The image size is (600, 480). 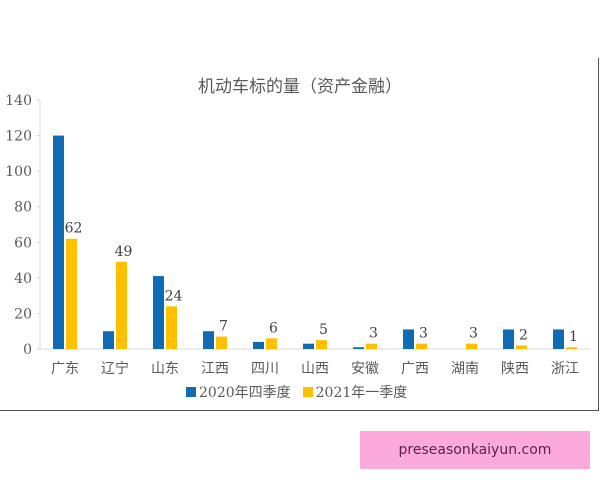 I want to click on data-label: 1, so click(x=573, y=337).